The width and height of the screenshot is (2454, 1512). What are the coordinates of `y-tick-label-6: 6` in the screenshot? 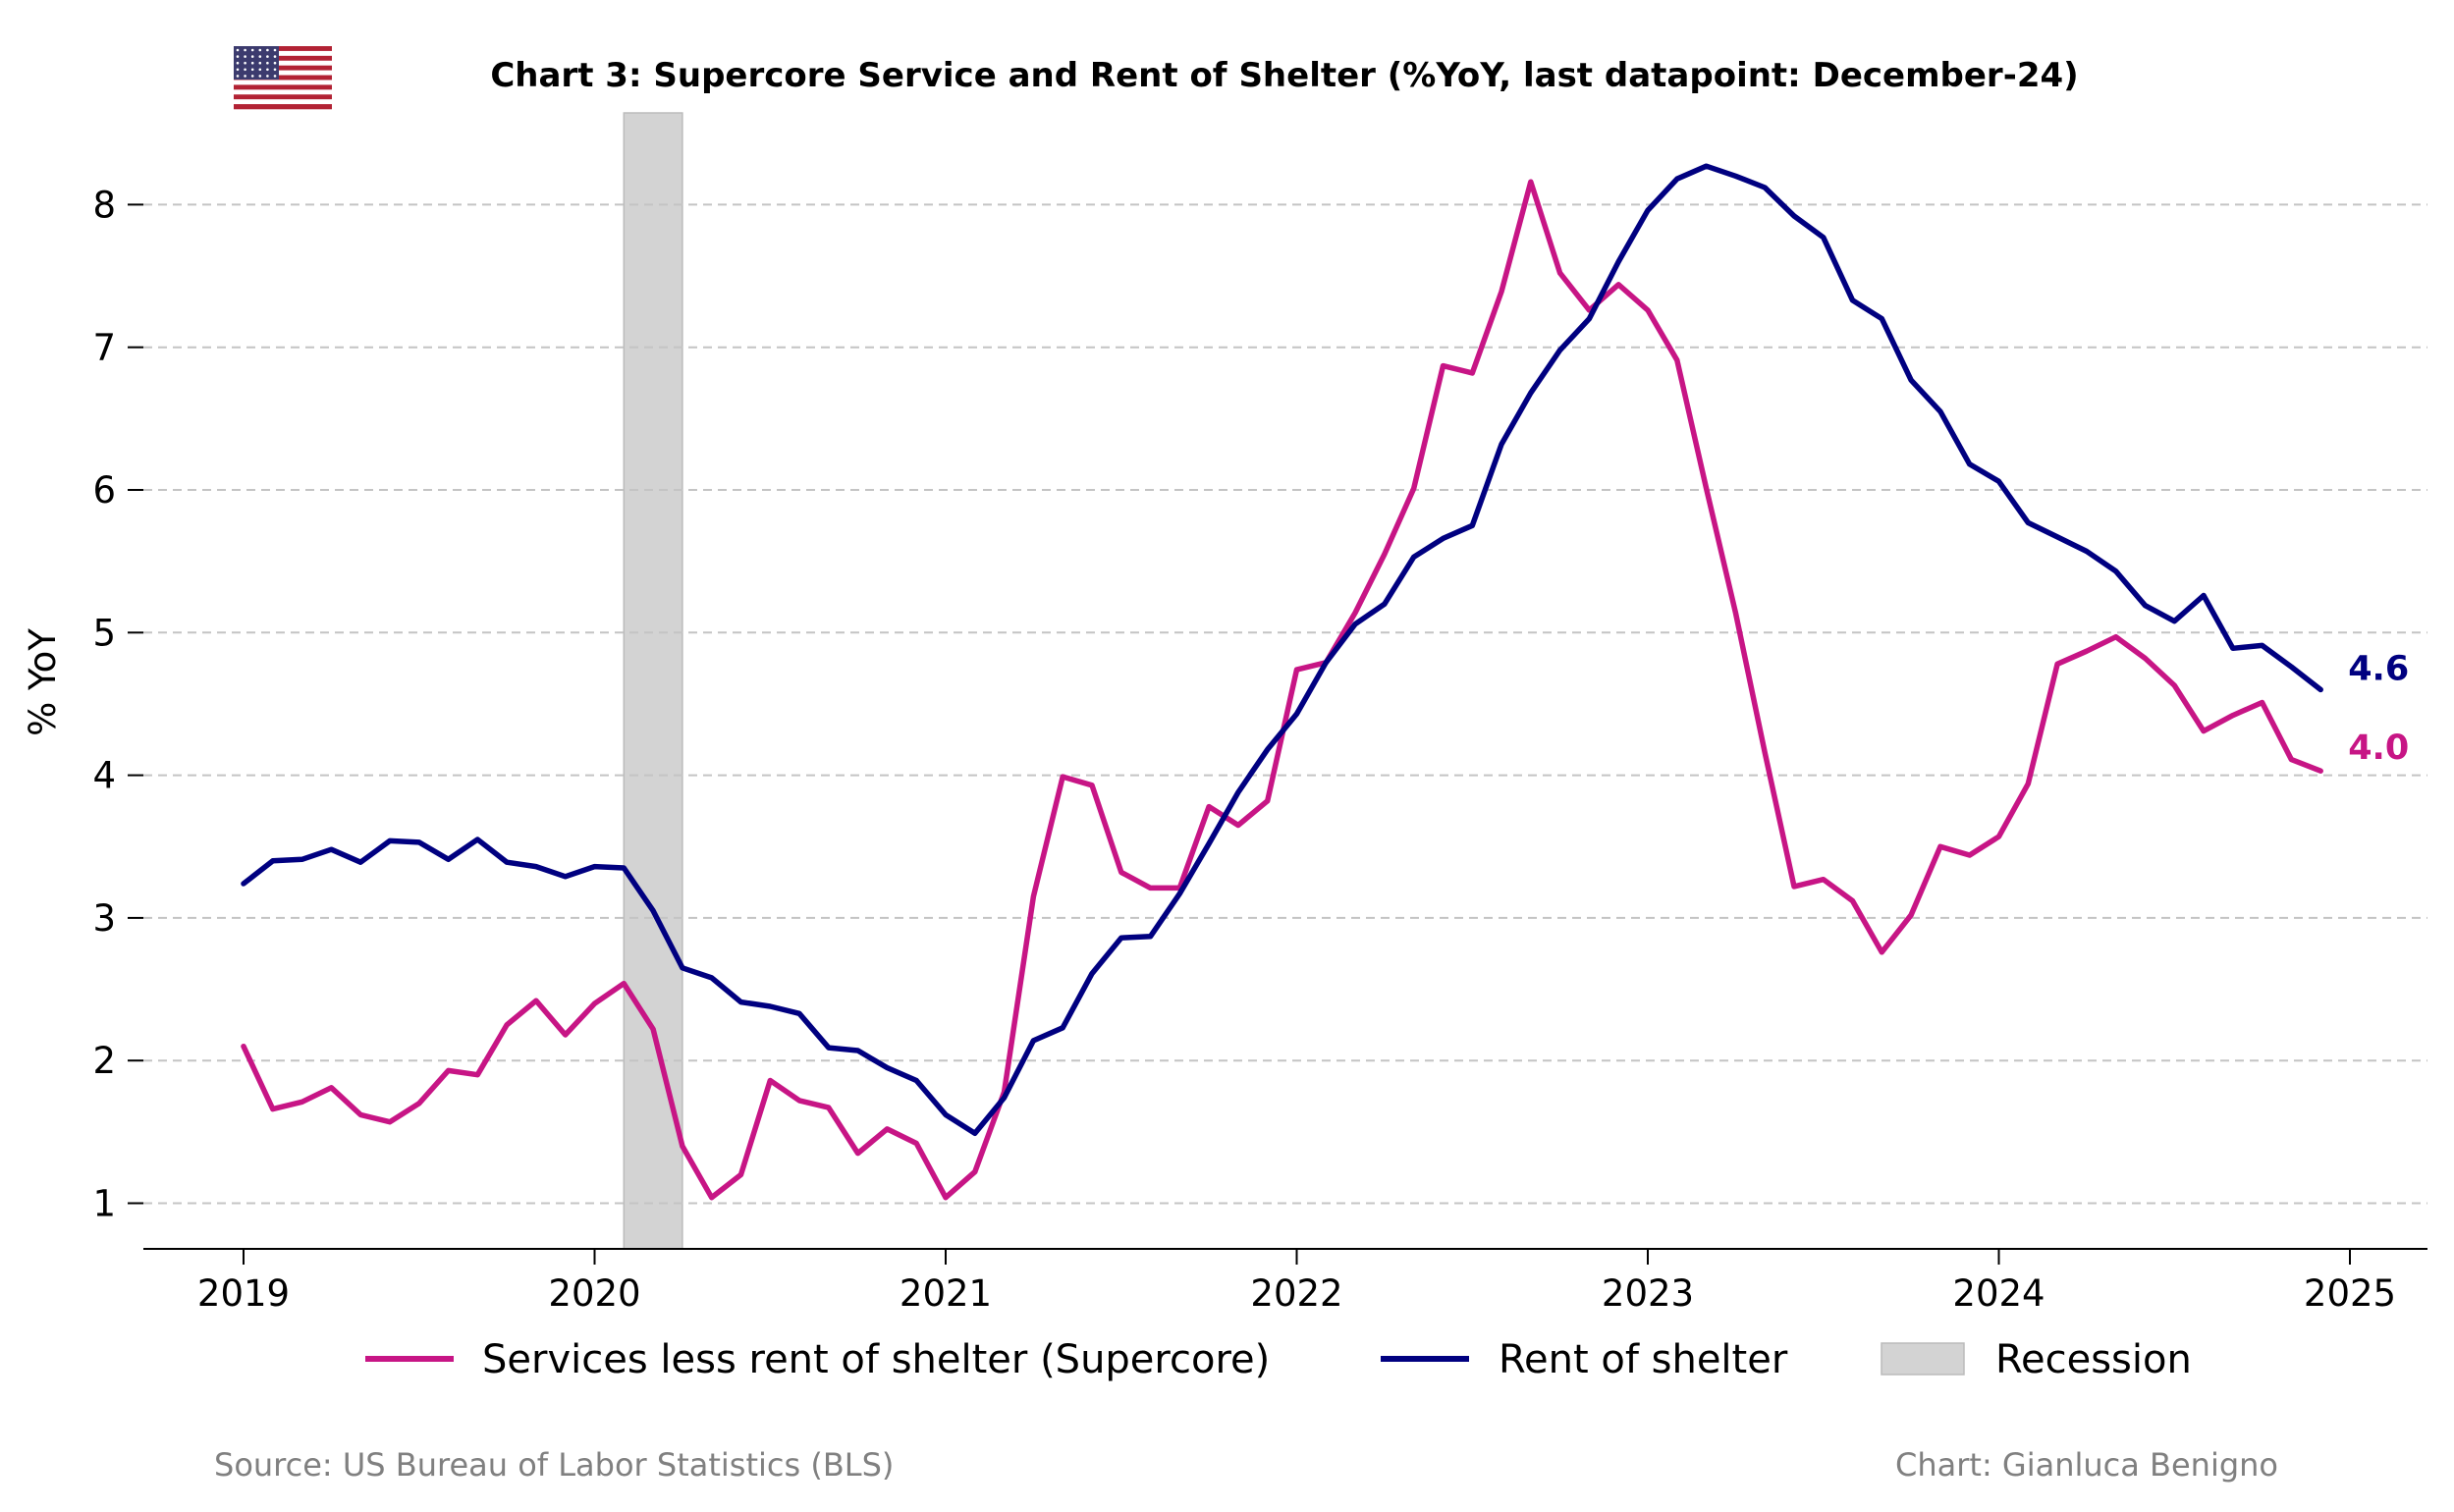 It's located at (104, 491).